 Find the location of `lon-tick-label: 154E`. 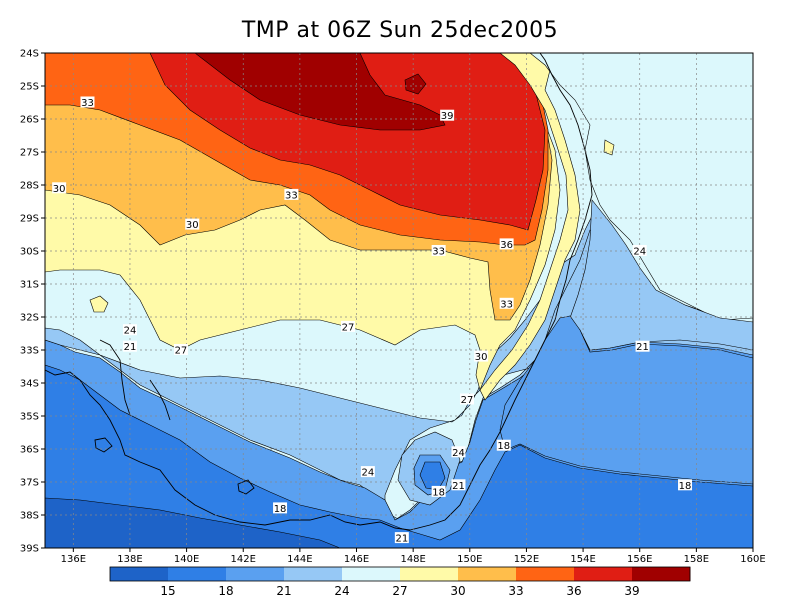

lon-tick-label: 154E is located at coordinates (582, 559).